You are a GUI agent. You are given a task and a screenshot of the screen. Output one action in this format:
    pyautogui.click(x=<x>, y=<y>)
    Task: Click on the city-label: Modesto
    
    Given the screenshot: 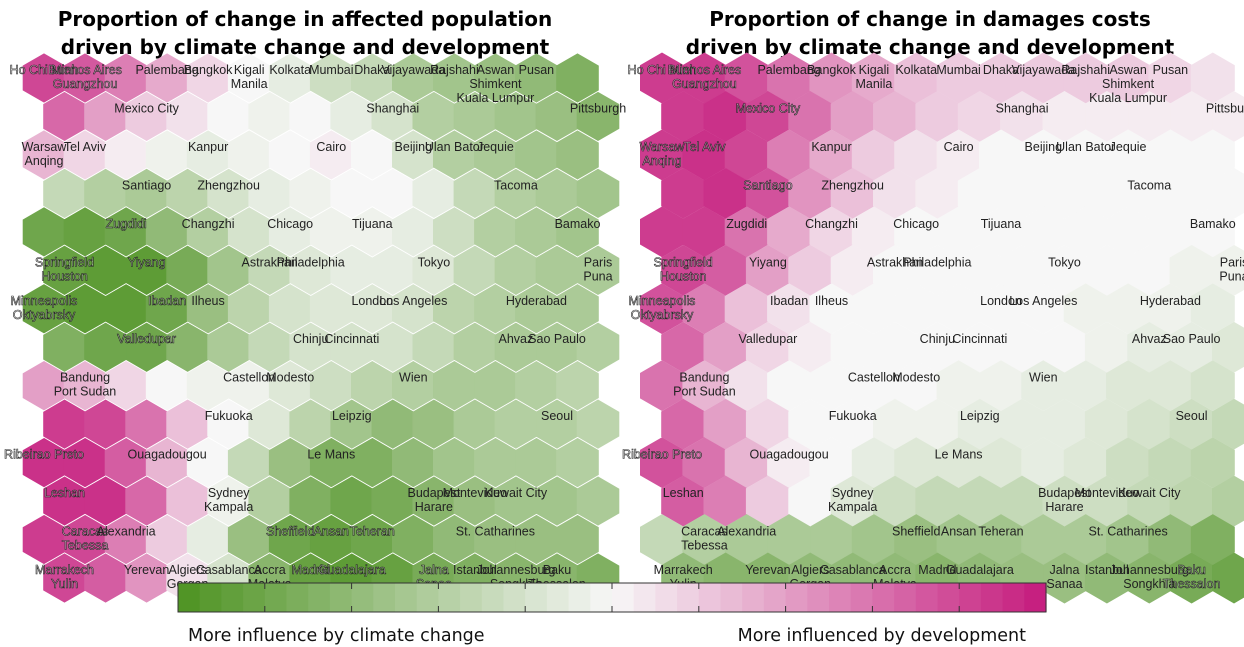 What is the action you would take?
    pyautogui.click(x=916, y=378)
    